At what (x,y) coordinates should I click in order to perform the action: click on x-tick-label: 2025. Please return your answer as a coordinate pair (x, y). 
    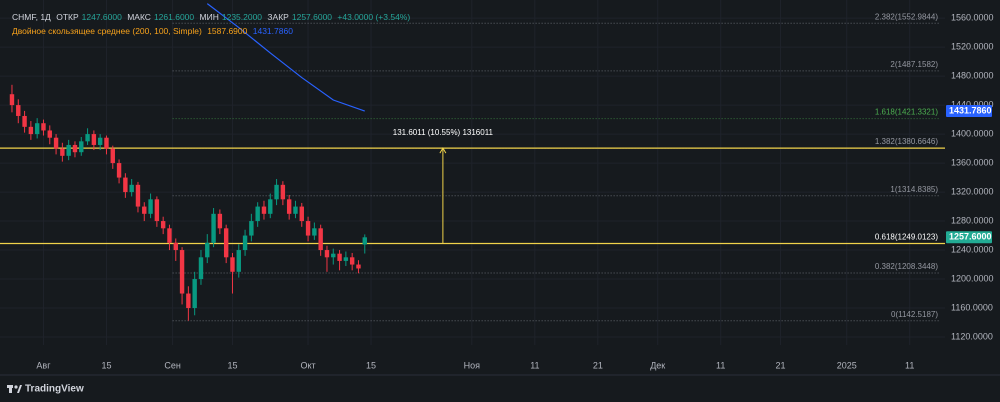
    Looking at the image, I should click on (847, 365).